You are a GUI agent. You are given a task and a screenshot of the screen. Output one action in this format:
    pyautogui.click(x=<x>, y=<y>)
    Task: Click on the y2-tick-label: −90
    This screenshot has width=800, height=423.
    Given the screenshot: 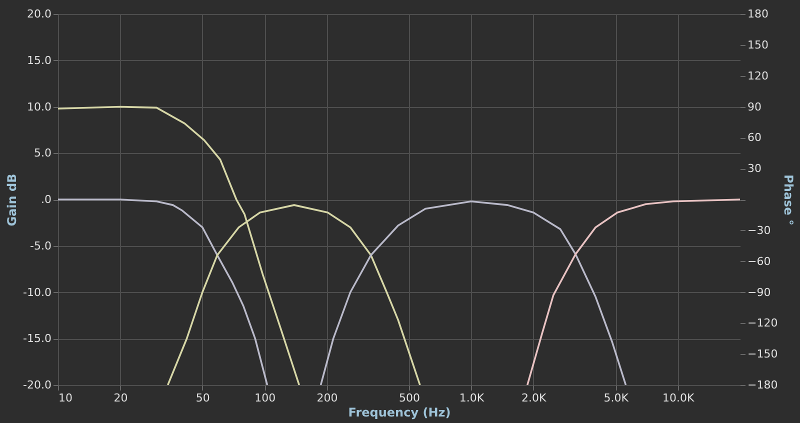 What is the action you would take?
    pyautogui.click(x=759, y=292)
    